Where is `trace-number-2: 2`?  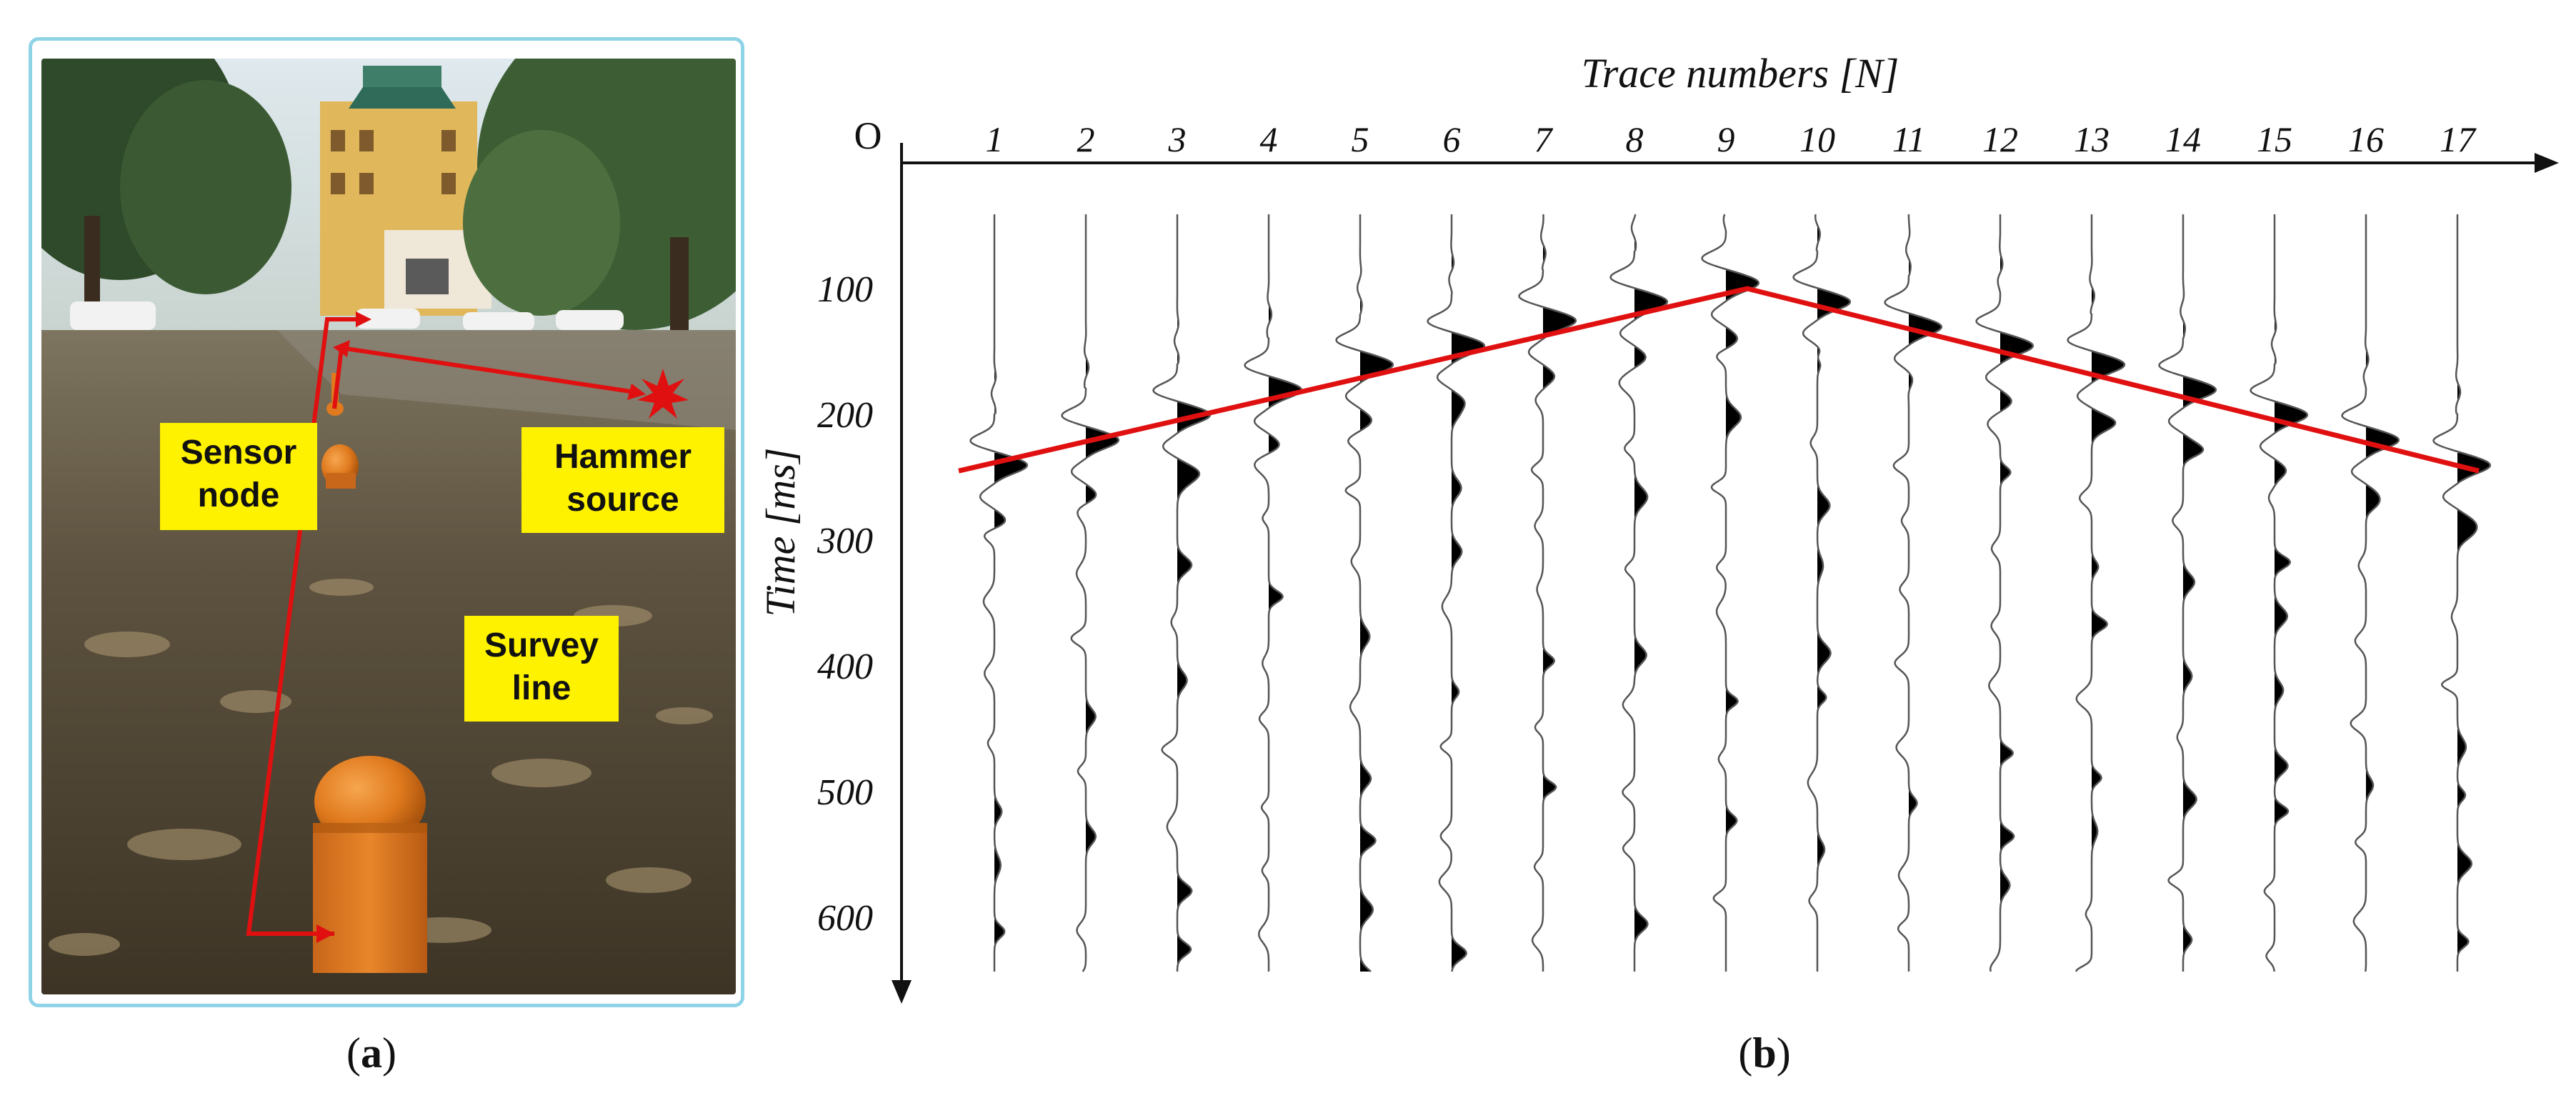
trace-number-2: 2 is located at coordinates (1086, 139).